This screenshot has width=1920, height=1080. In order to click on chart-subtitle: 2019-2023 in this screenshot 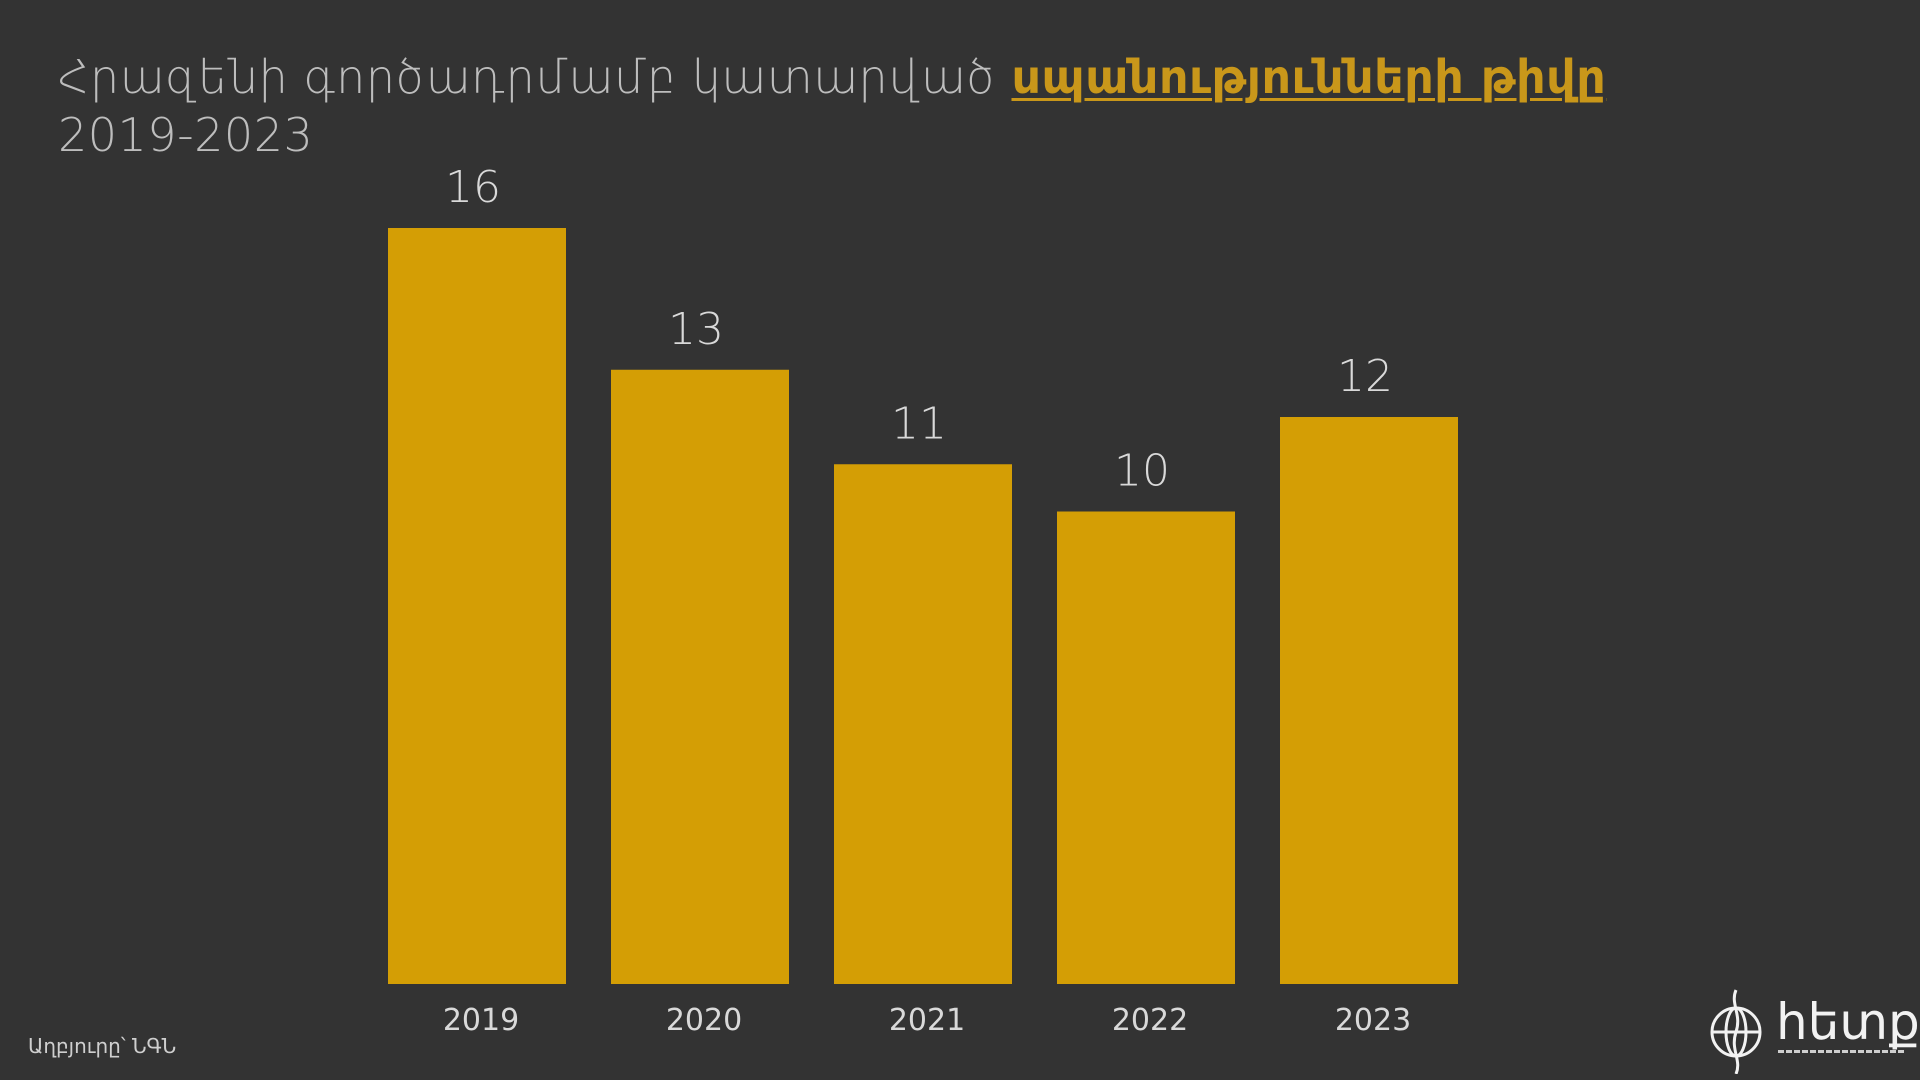, I will do `click(186, 135)`.